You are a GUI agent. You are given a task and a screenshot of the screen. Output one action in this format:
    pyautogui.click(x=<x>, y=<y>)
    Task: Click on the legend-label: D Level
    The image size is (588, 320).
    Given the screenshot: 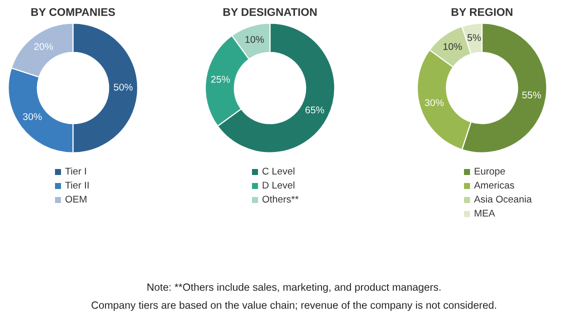 What is the action you would take?
    pyautogui.click(x=278, y=185)
    